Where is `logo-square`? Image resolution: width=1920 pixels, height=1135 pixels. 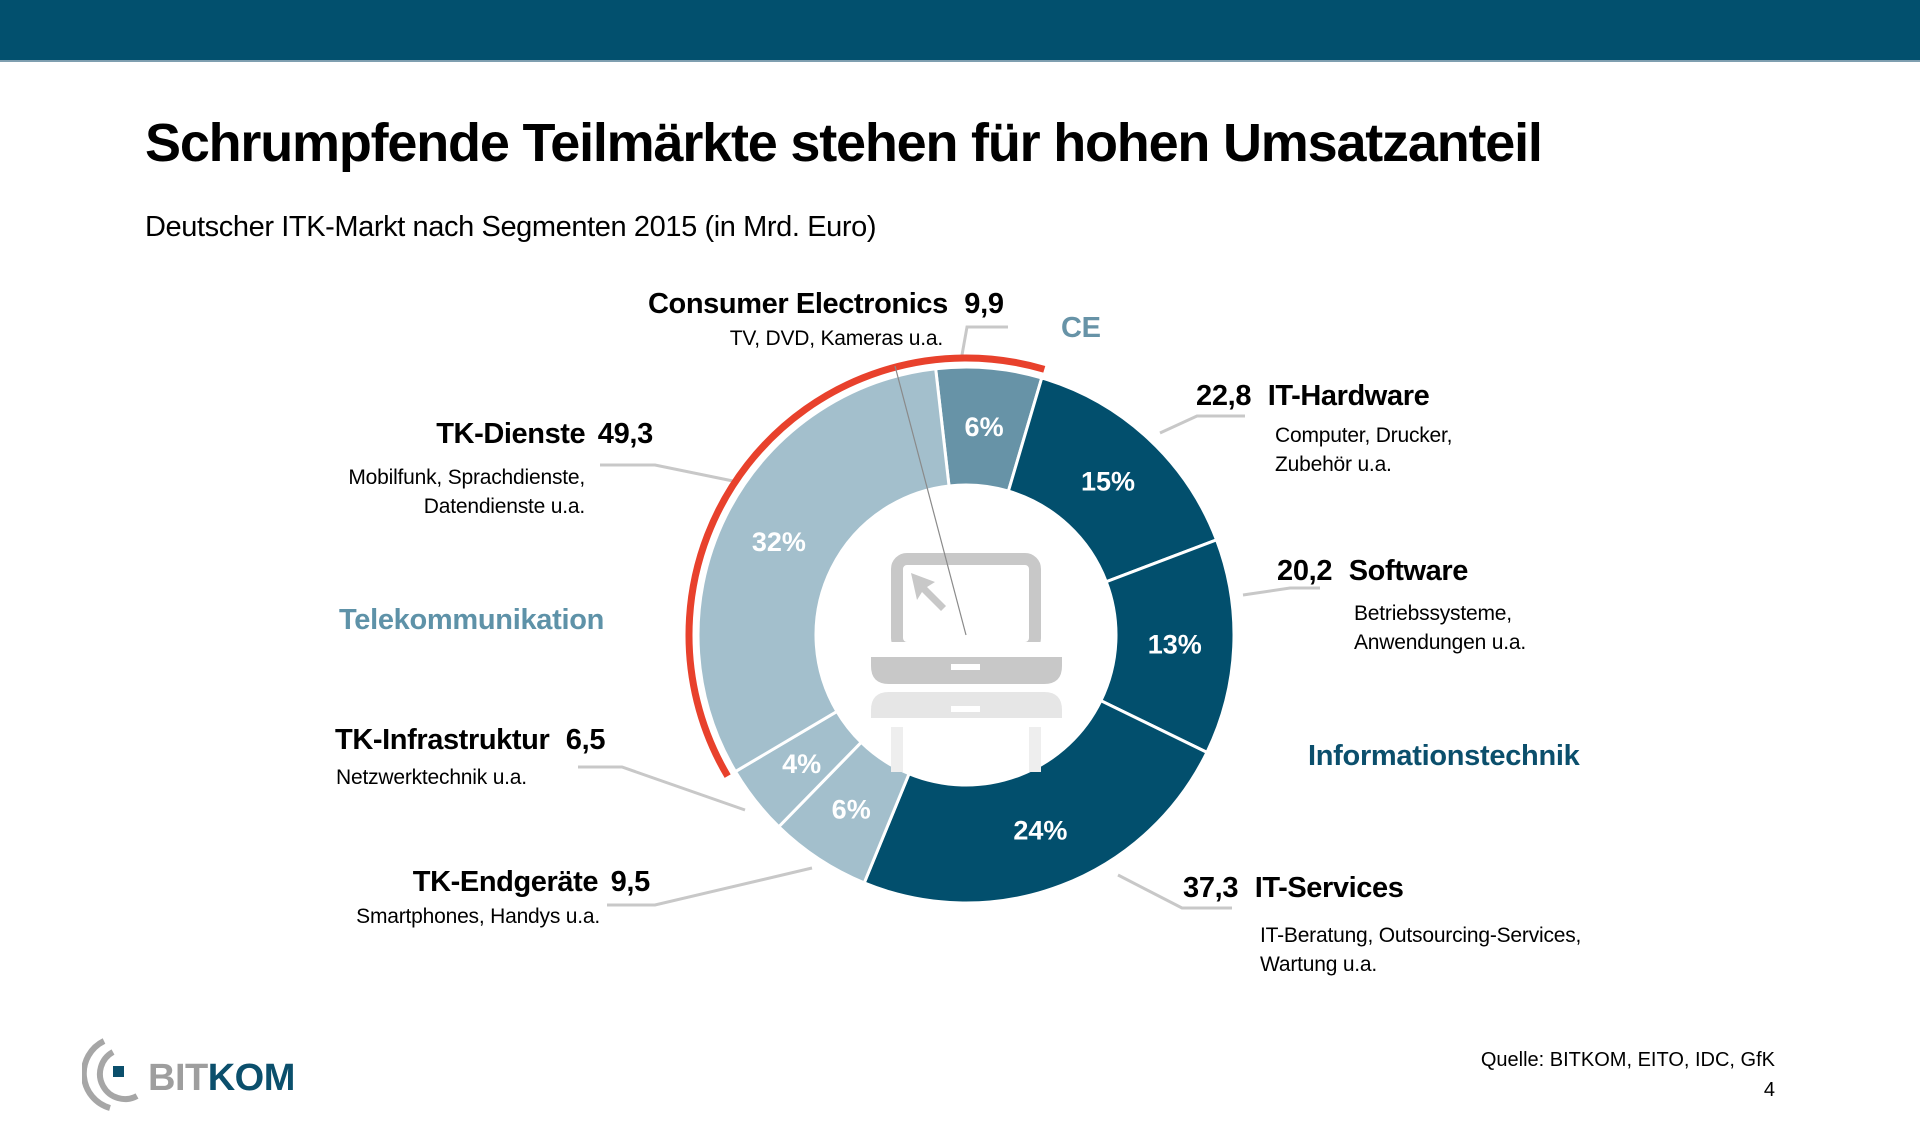
logo-square is located at coordinates (118, 1071).